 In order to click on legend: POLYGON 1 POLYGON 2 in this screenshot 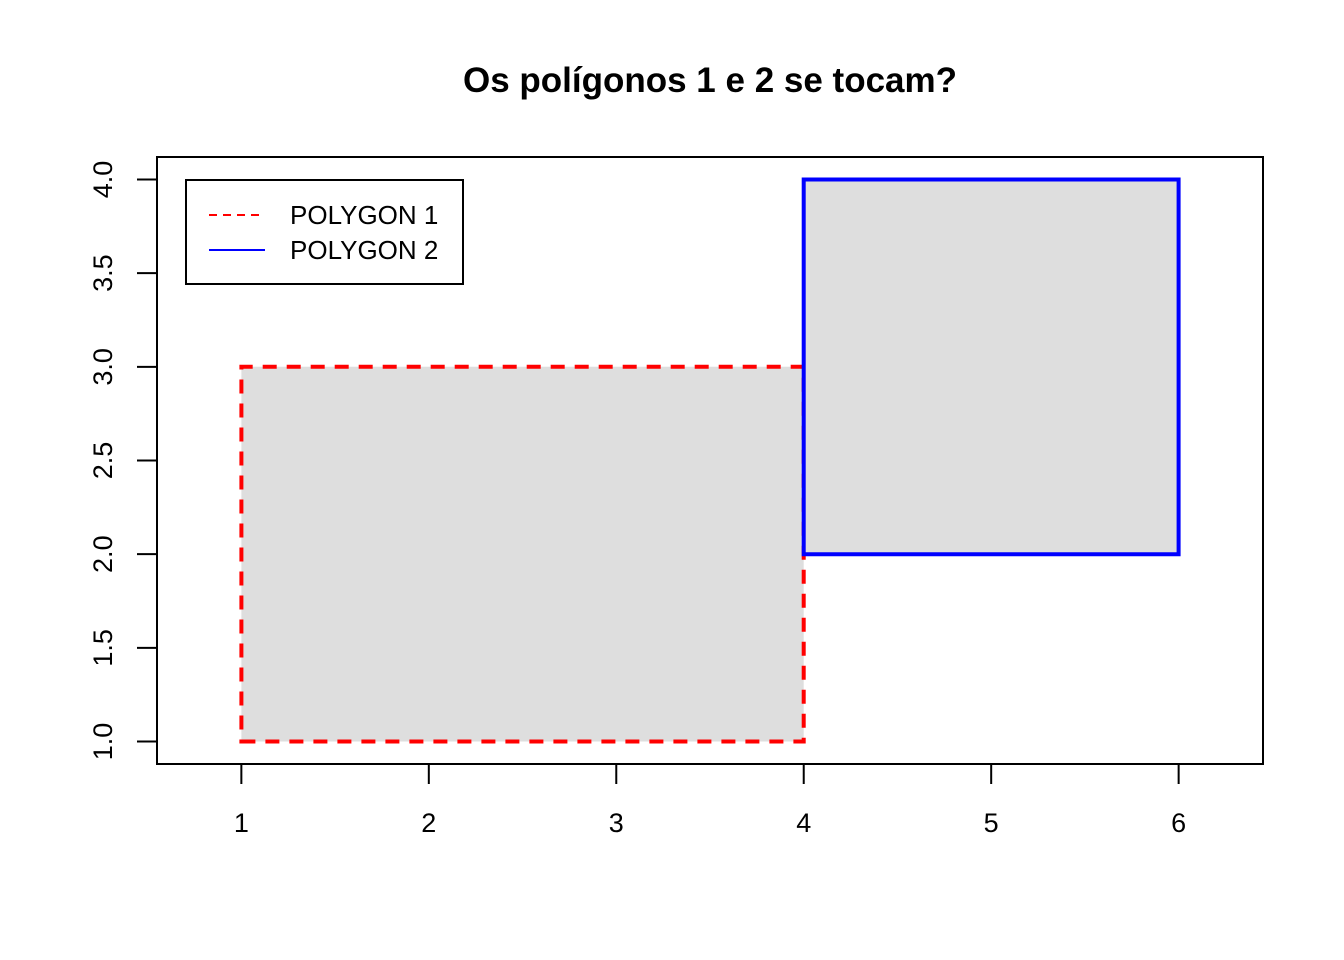, I will do `click(324, 232)`.